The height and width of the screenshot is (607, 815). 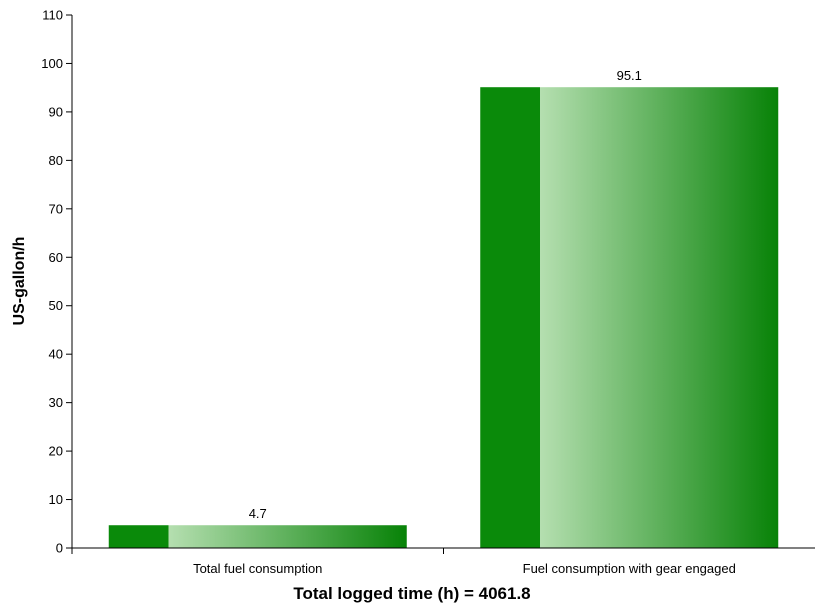 What do you see at coordinates (629, 568) in the screenshot?
I see `x-tick-label: Fuel consumption with gear engaged` at bounding box center [629, 568].